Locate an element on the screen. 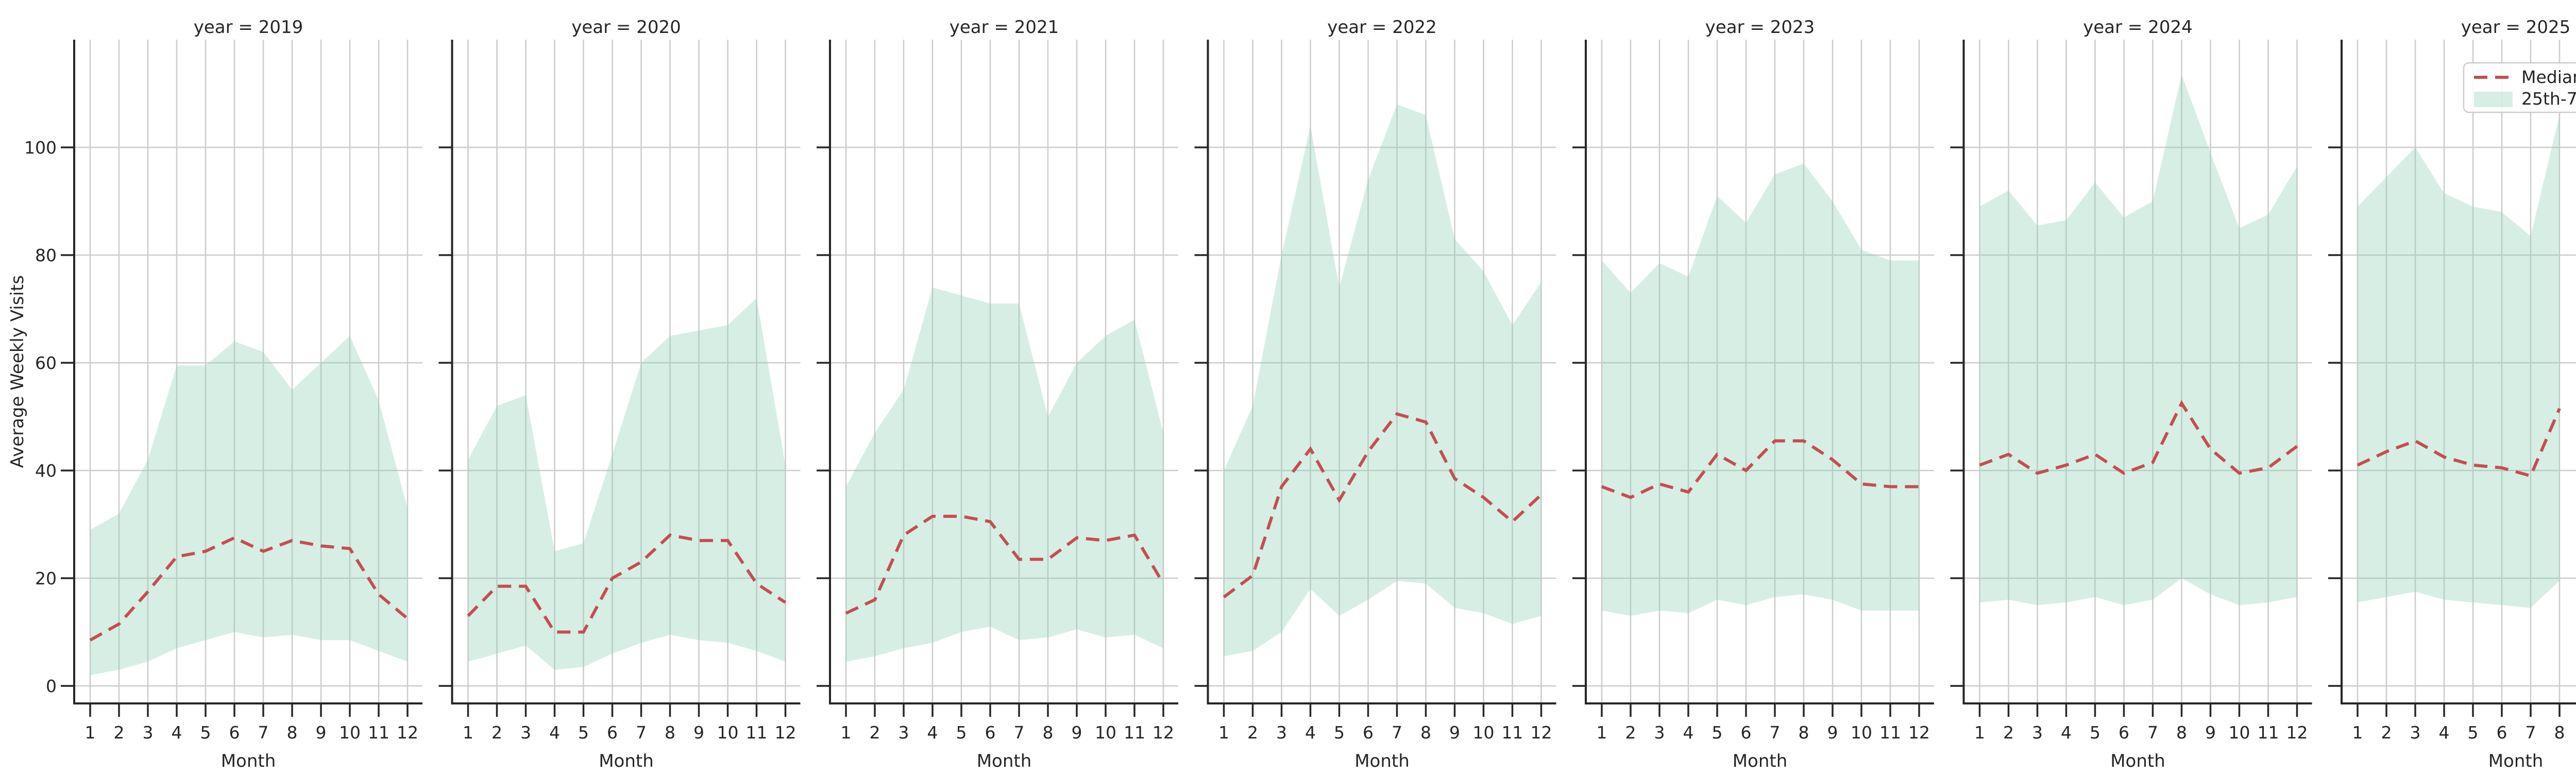  y-tick-label-100: 100 is located at coordinates (40, 148).